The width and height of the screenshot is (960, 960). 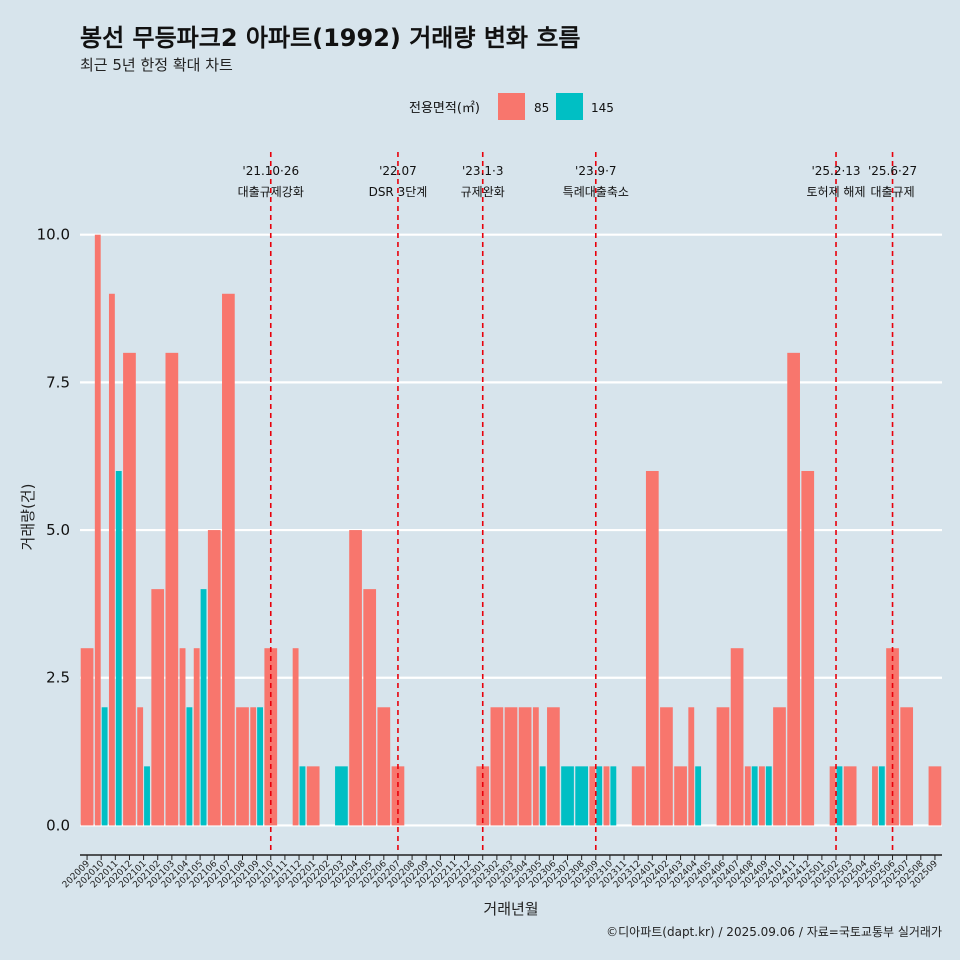 What do you see at coordinates (28, 517) in the screenshot?
I see `y-axis-label: 거래량(건)` at bounding box center [28, 517].